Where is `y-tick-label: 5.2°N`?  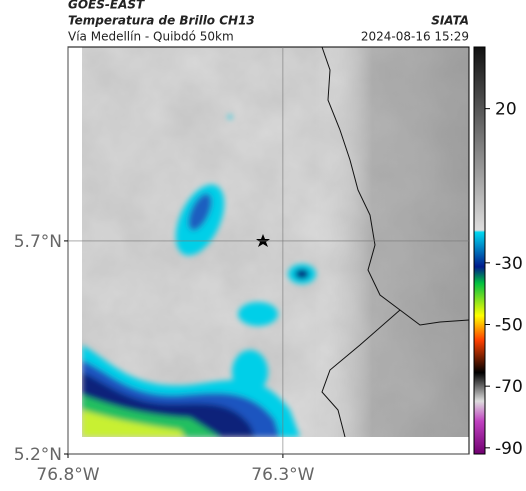
y-tick-label: 5.2°N is located at coordinates (38, 455).